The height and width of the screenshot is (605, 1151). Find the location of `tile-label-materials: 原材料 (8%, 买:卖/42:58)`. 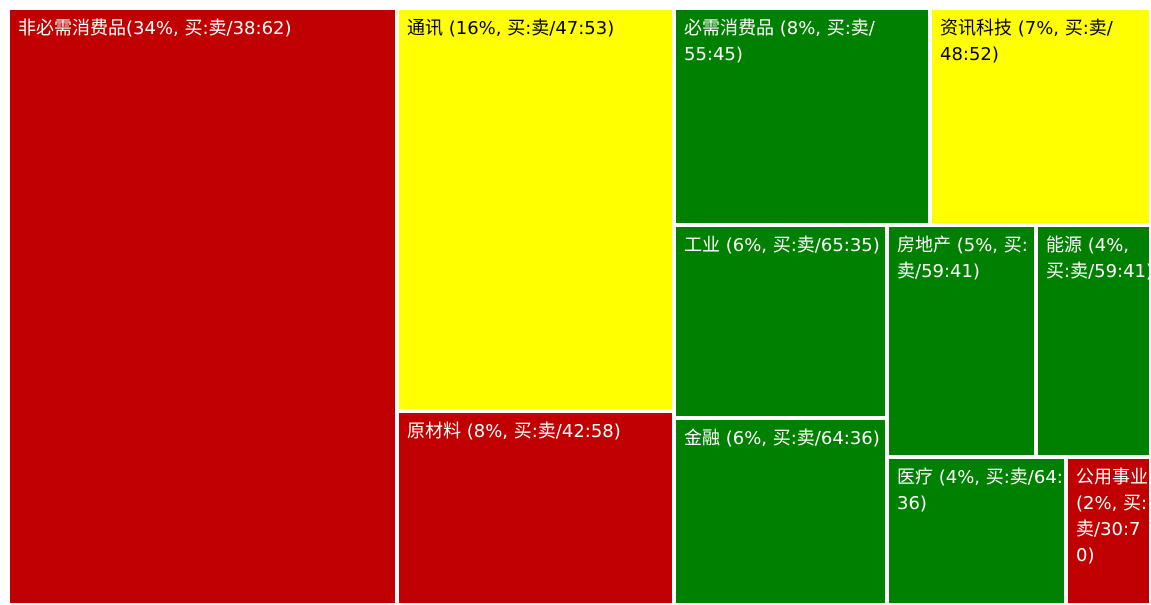

tile-label-materials: 原材料 (8%, 买:卖/42:58) is located at coordinates (514, 431).